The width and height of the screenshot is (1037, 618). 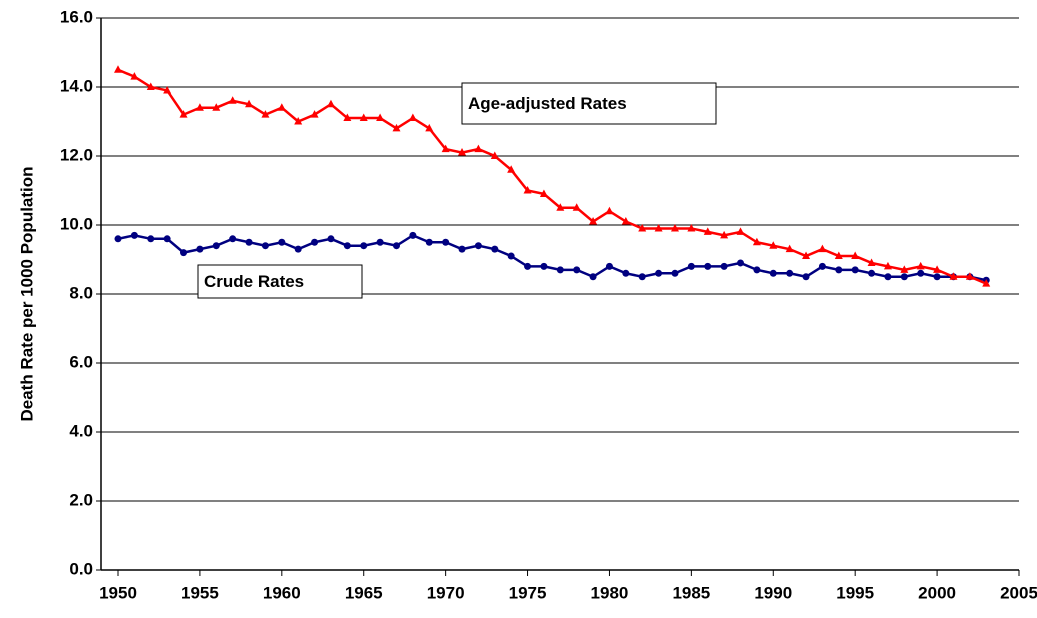 I want to click on x-tick-label: 1965, so click(x=364, y=592).